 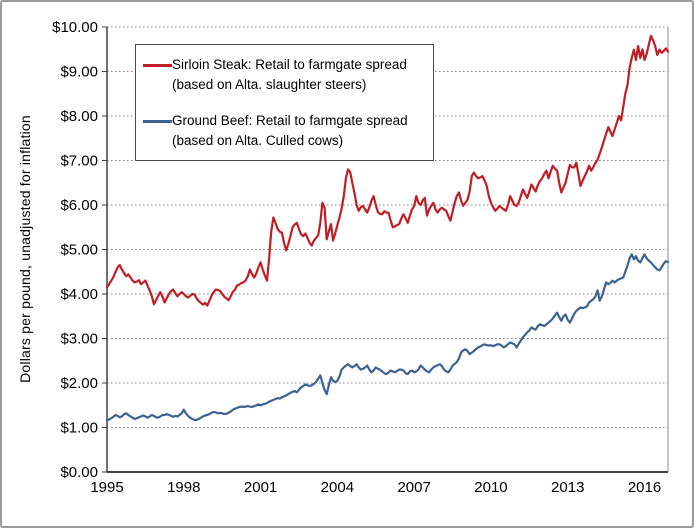 What do you see at coordinates (79, 116) in the screenshot?
I see `y-tick-label: $8.00` at bounding box center [79, 116].